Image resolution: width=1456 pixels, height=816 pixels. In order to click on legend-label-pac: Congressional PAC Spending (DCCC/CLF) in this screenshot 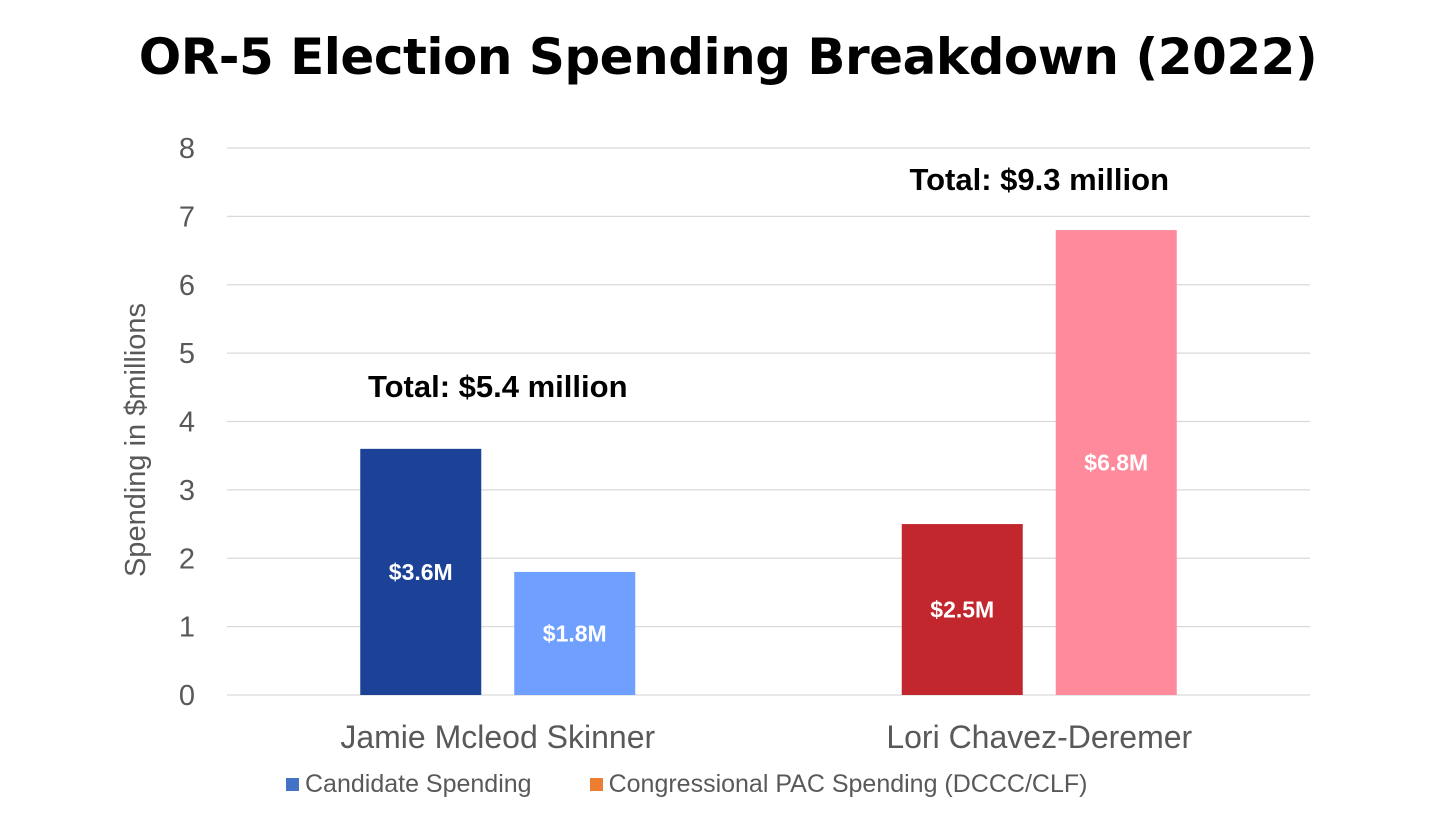, I will do `click(848, 784)`.